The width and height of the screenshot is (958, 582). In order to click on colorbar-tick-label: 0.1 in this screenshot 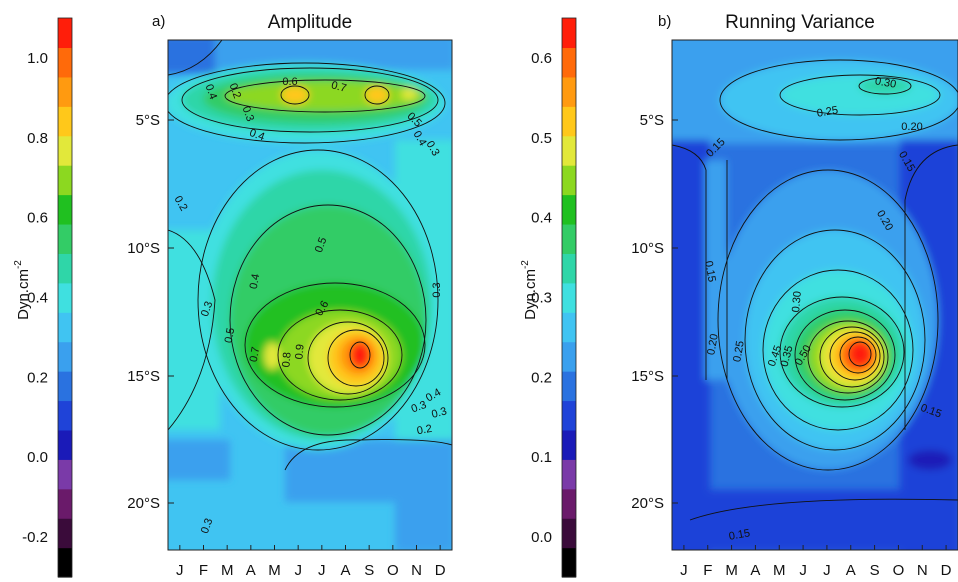, I will do `click(541, 457)`.